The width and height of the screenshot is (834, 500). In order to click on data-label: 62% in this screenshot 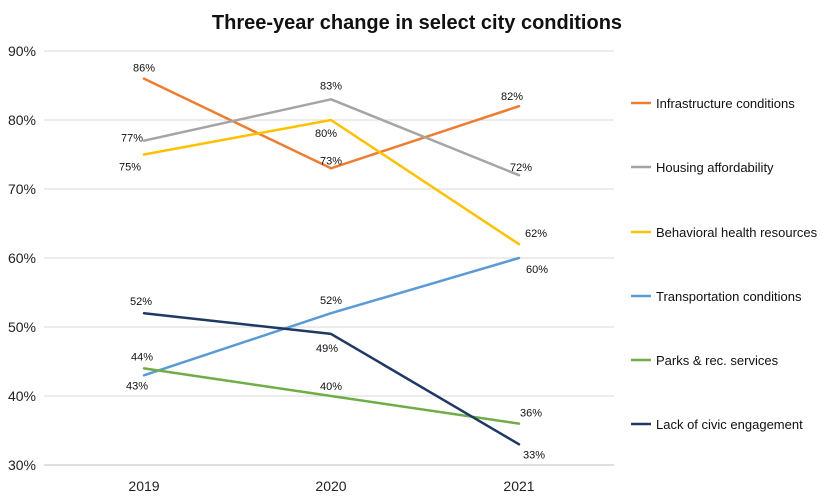, I will do `click(536, 234)`.